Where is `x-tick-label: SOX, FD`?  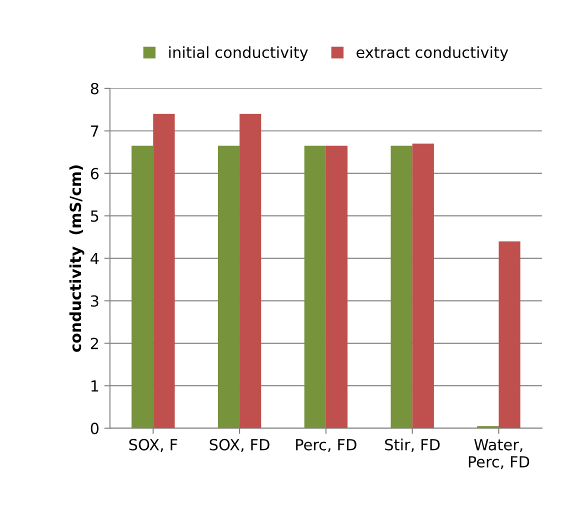 x-tick-label: SOX, FD is located at coordinates (240, 445).